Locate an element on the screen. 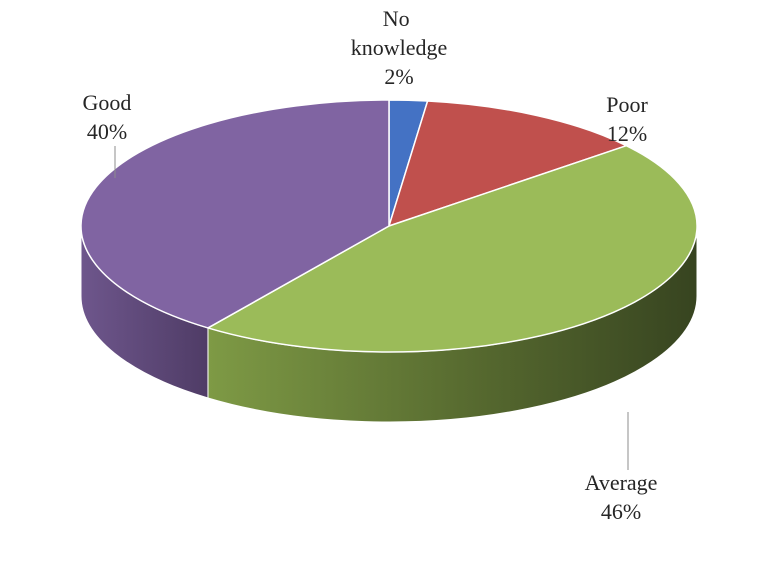 This screenshot has width=779, height=578. label-no-knowledge-line1: No is located at coordinates (396, 18).